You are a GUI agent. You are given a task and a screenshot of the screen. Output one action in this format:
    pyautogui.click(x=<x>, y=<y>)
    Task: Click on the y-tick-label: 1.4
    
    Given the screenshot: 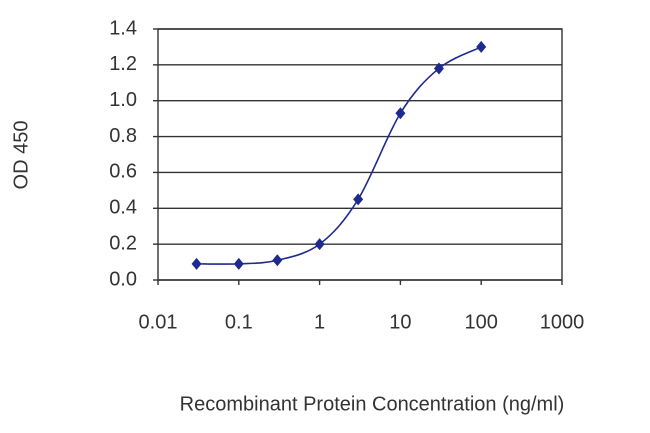 What is the action you would take?
    pyautogui.click(x=123, y=28)
    